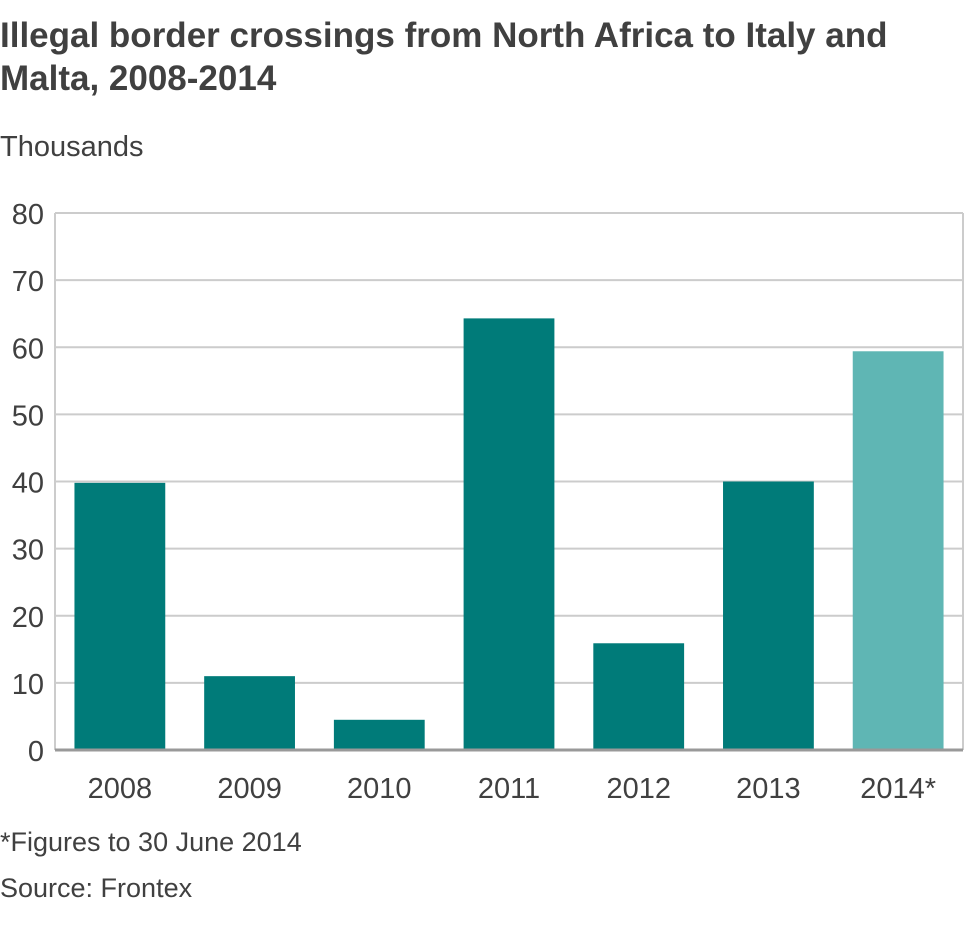 This screenshot has height=925, width=976. I want to click on y-axis-ticks: 0 10 20 30 40 50 60 70 80, so click(28, 483).